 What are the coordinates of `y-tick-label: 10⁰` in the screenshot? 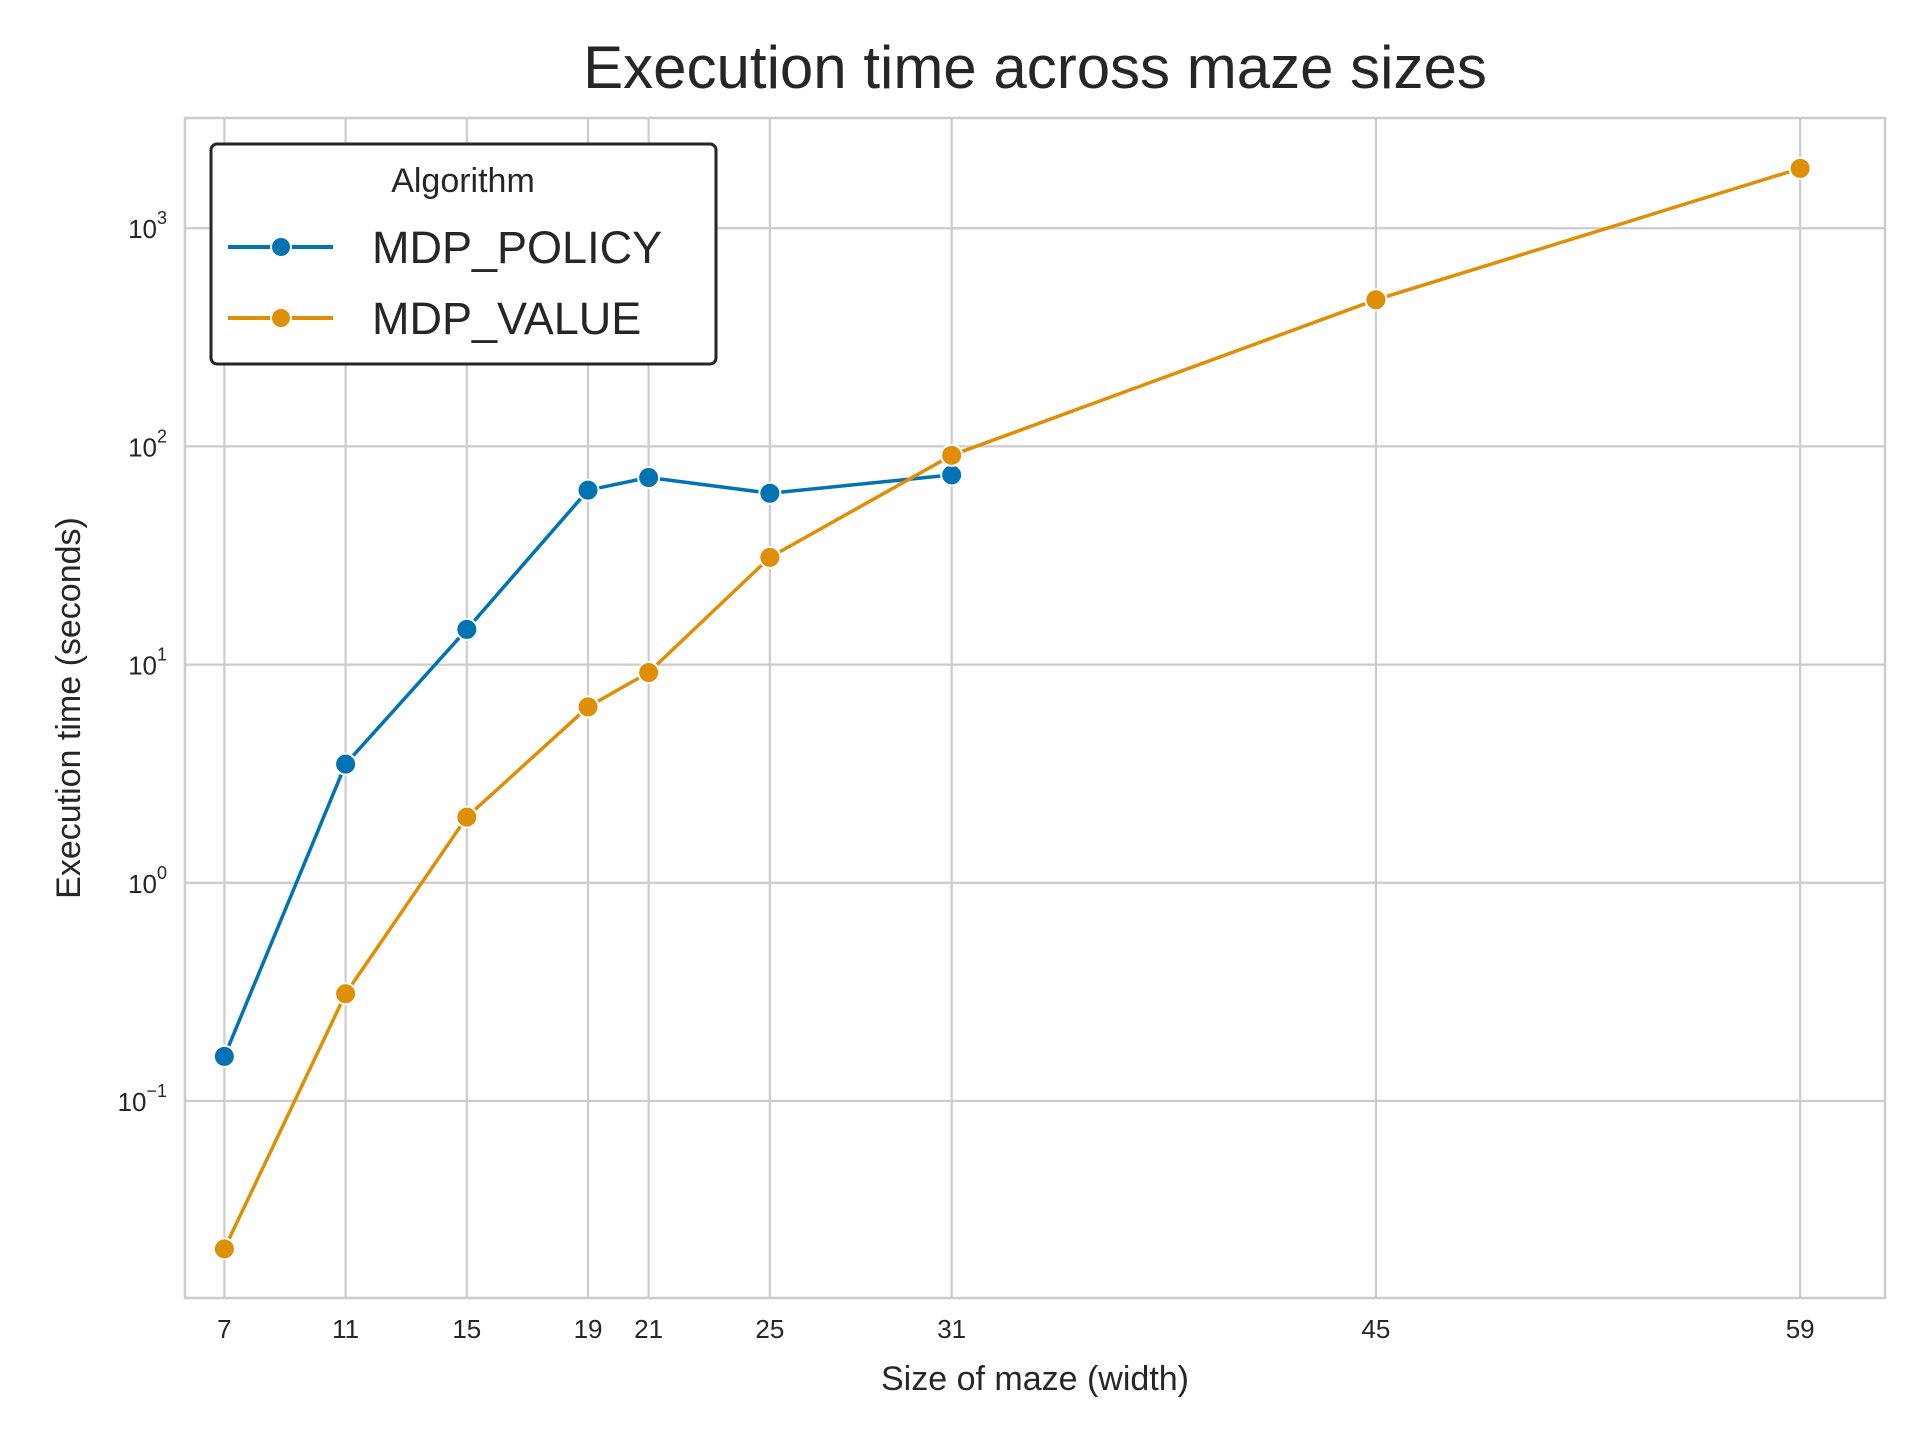 It's located at (147, 881).